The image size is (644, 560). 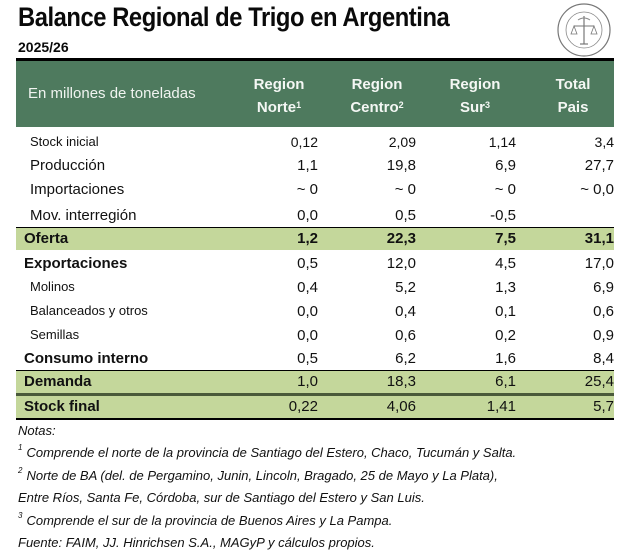 What do you see at coordinates (573, 96) in the screenshot?
I see `column-header-total: Total Pais` at bounding box center [573, 96].